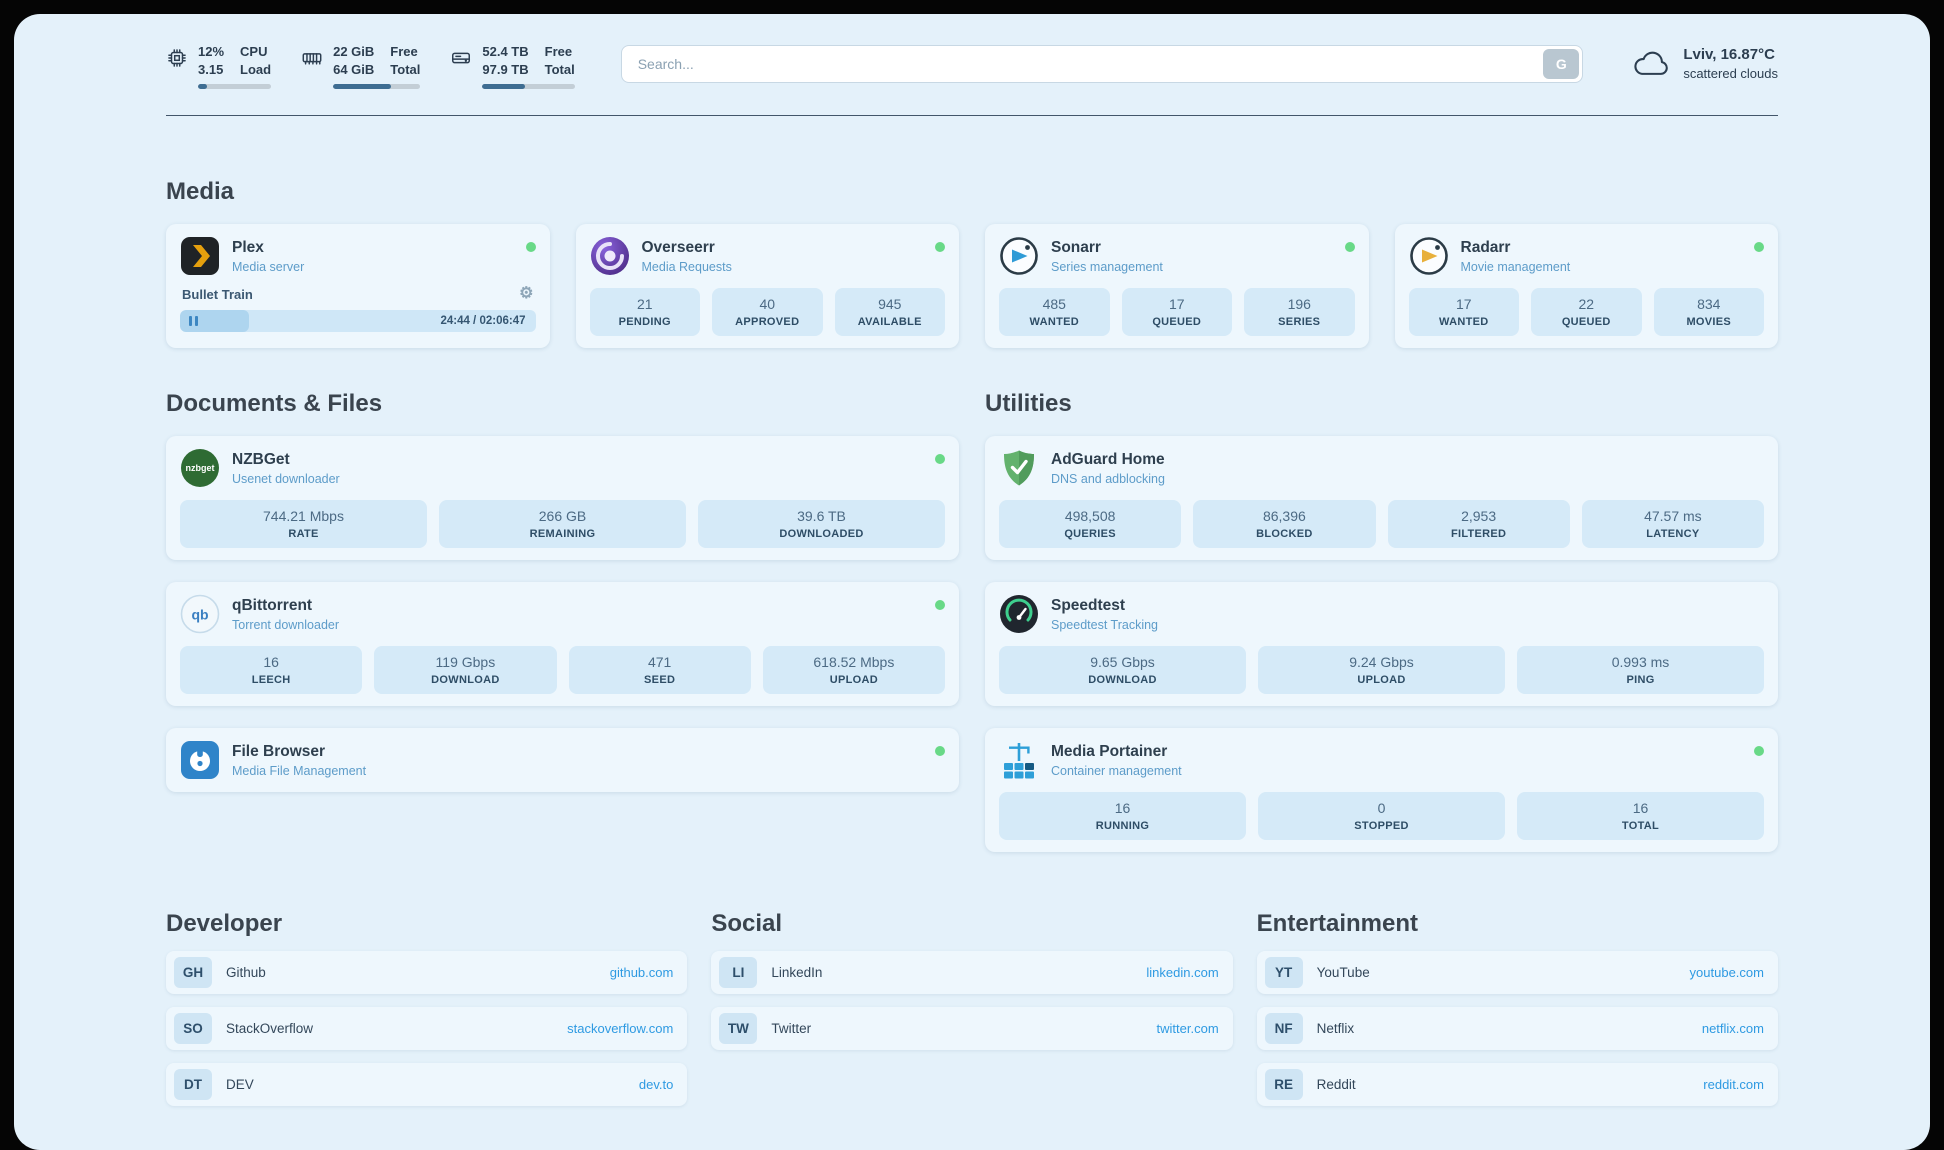 The width and height of the screenshot is (1944, 1150). I want to click on stat-tile: 39.6 TB DOWNLOADED, so click(821, 524).